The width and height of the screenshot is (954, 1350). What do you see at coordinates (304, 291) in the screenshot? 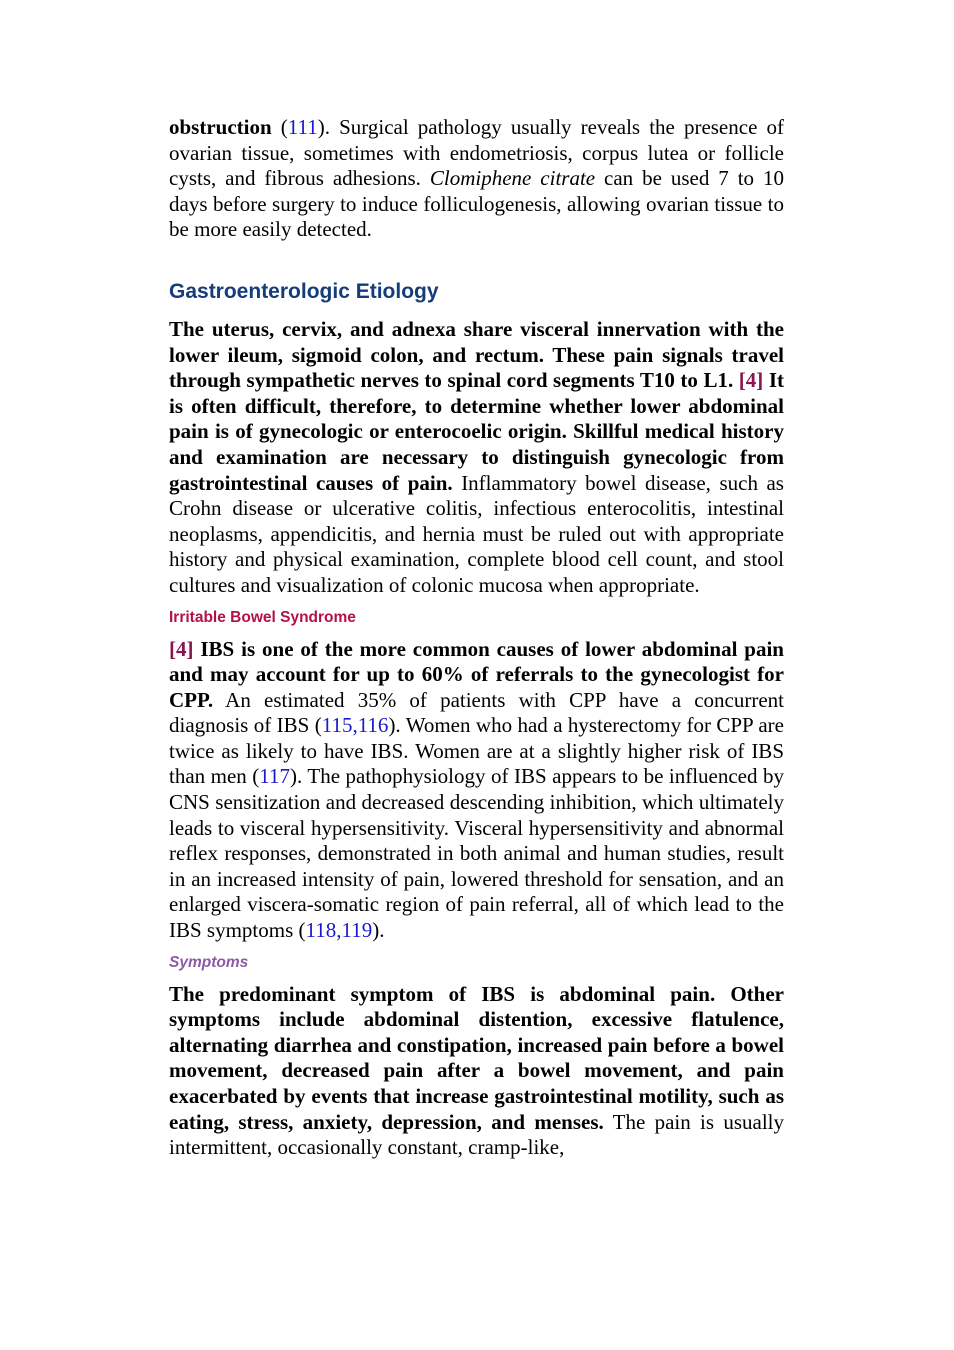
I see `section-heading-gastroenterologic: Gastroenterologic Etiology` at bounding box center [304, 291].